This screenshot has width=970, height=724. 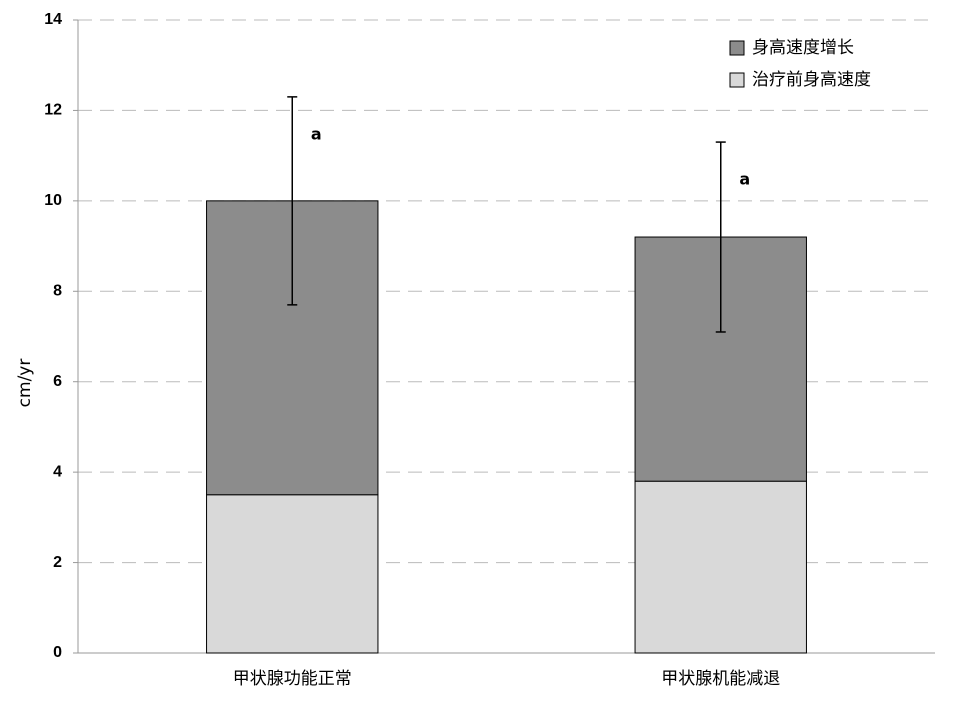 What do you see at coordinates (53, 19) in the screenshot?
I see `y-tick-label: 14` at bounding box center [53, 19].